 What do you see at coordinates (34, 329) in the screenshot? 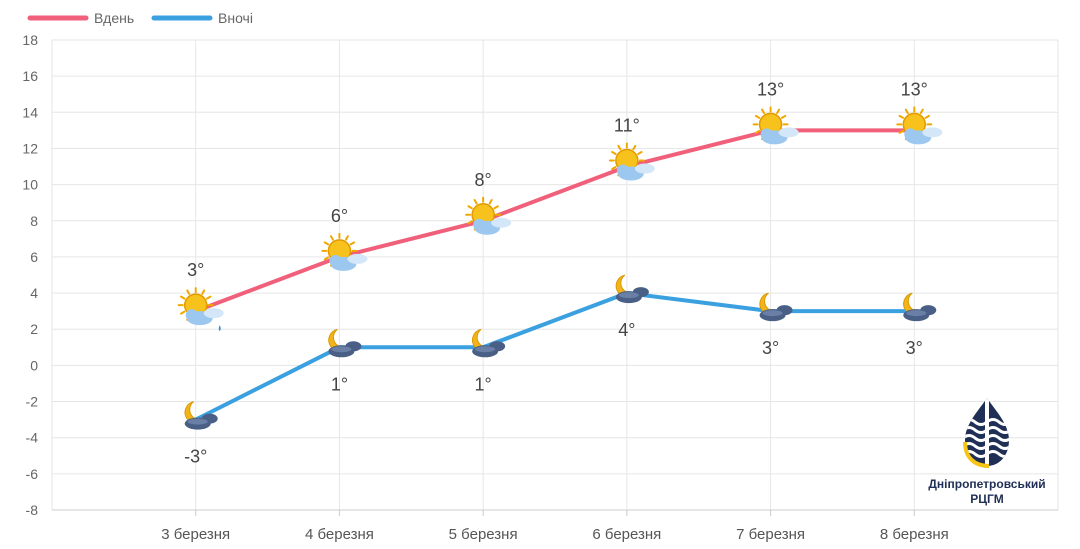
I see `y-tick-label: 2` at bounding box center [34, 329].